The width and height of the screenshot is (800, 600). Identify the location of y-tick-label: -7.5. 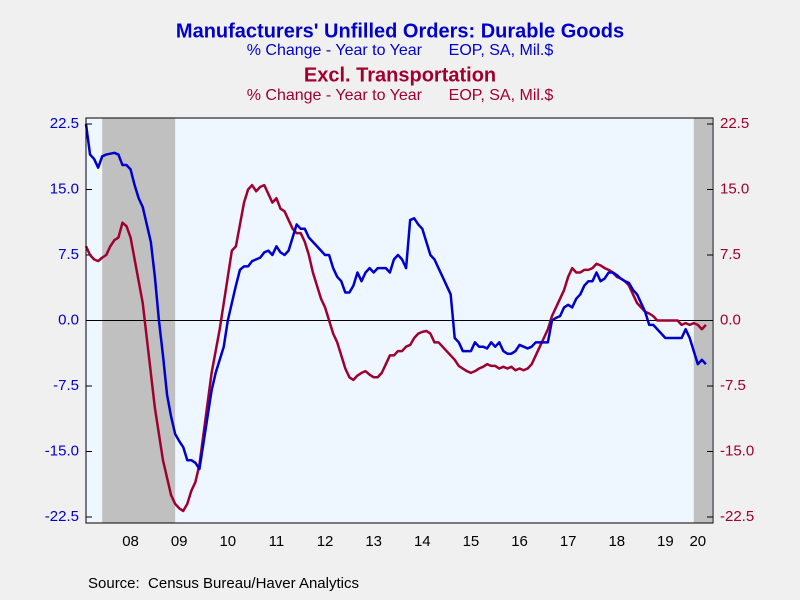
(66, 385).